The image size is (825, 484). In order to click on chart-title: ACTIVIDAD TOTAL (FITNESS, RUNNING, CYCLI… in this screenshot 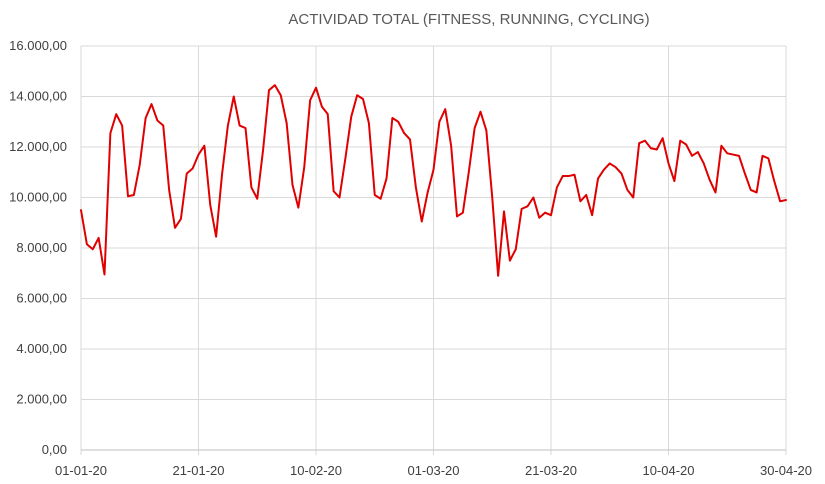, I will do `click(468, 19)`.